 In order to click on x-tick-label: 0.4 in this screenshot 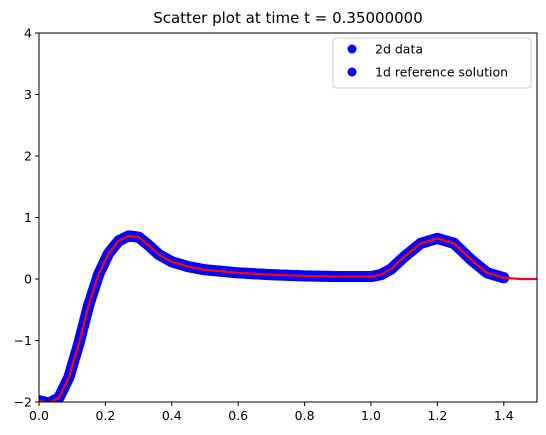, I will do `click(172, 415)`.